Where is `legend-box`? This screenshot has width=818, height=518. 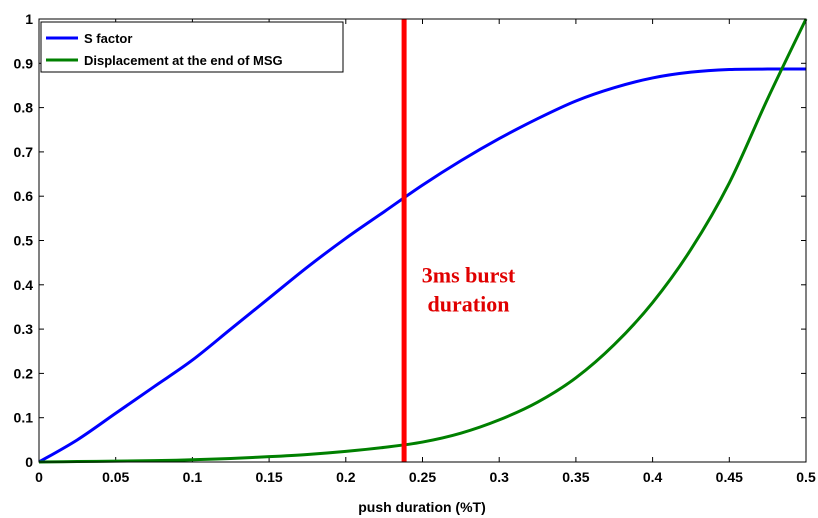
legend-box is located at coordinates (192, 47).